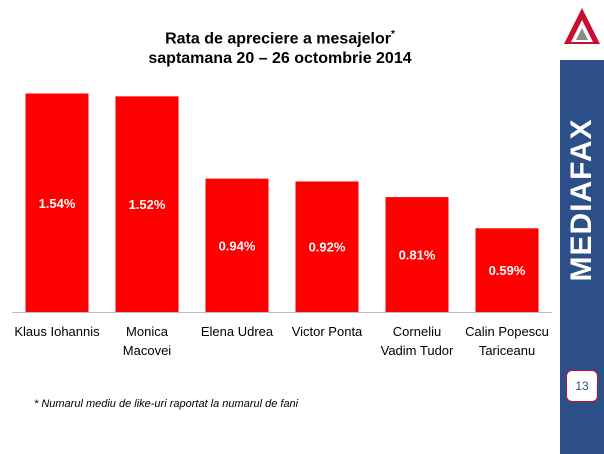 This screenshot has width=604, height=454. What do you see at coordinates (237, 331) in the screenshot?
I see `category-label: Elena Udrea` at bounding box center [237, 331].